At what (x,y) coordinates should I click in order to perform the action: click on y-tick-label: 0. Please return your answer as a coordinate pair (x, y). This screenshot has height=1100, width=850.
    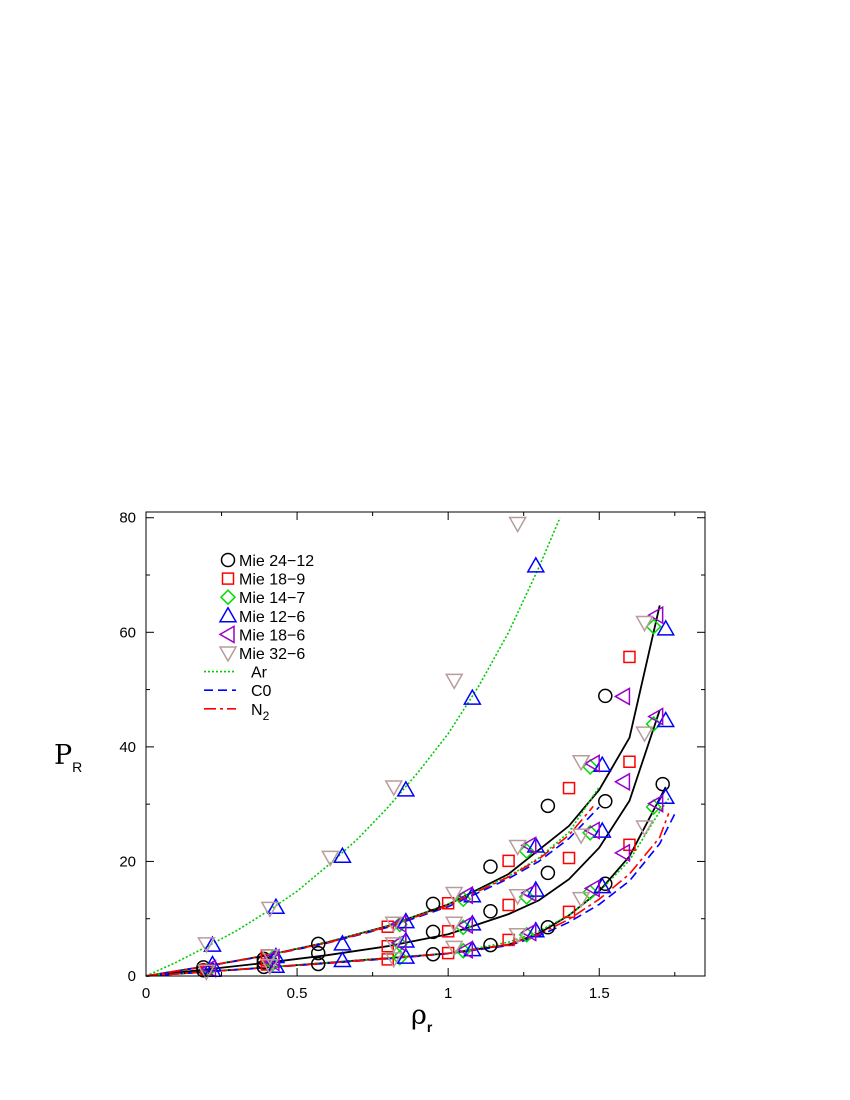
    Looking at the image, I should click on (132, 976).